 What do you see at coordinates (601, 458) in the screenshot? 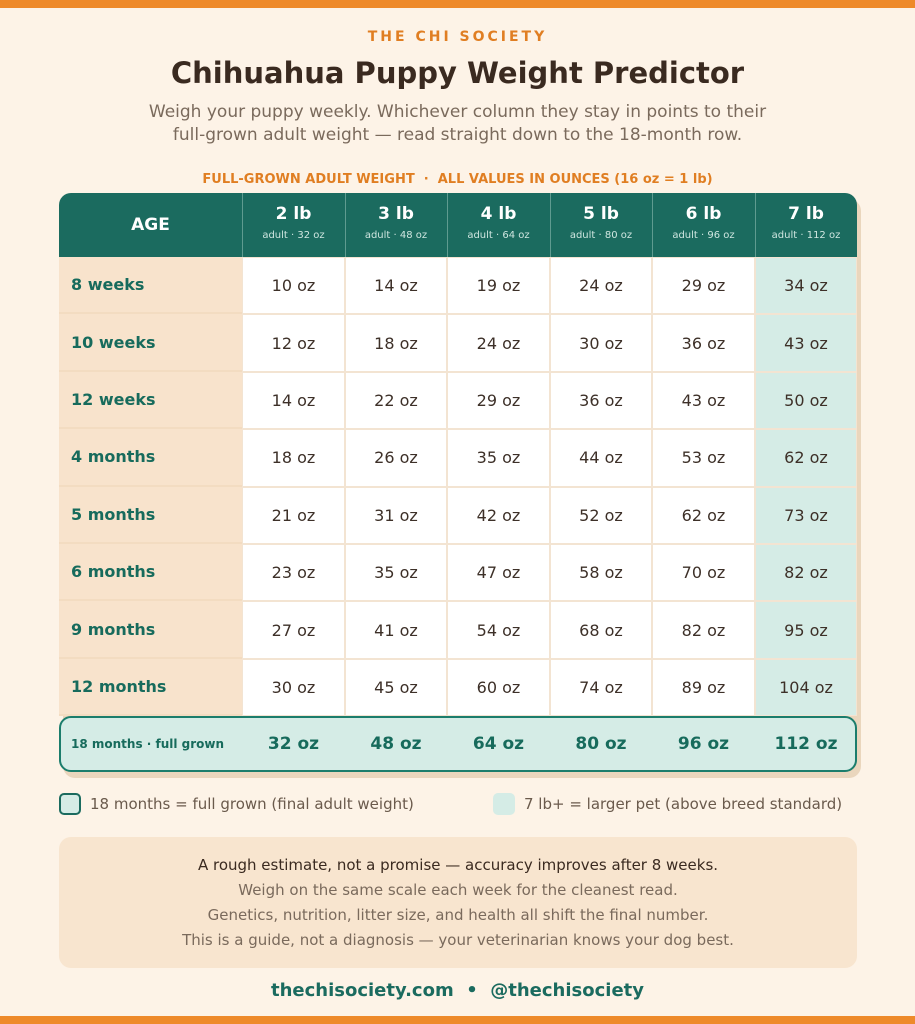
I see `value-cell: 44 oz` at bounding box center [601, 458].